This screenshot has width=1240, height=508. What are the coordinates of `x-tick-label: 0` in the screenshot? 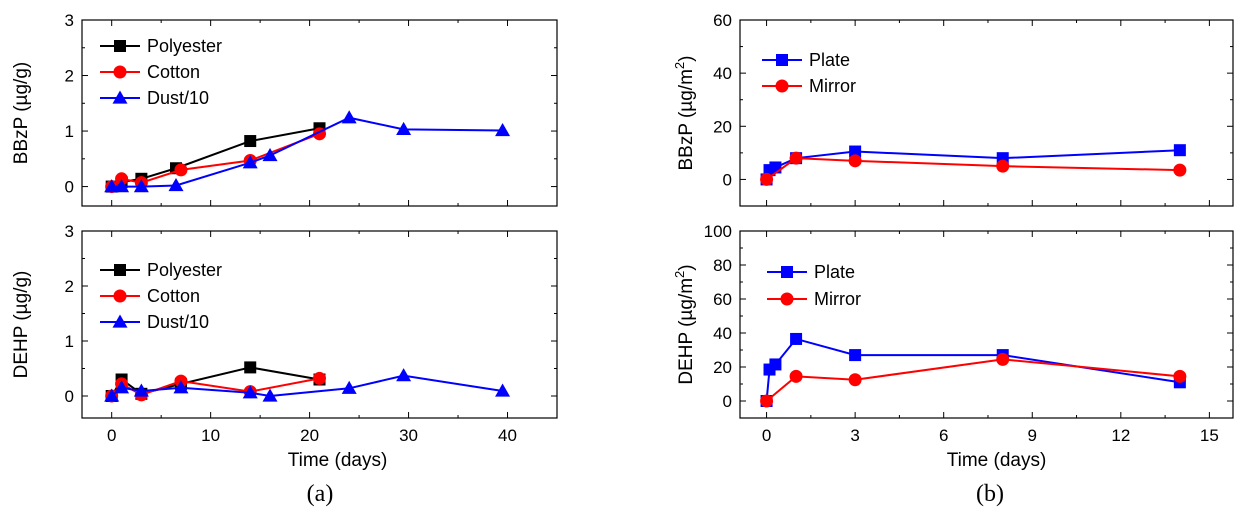 It's located at (766, 435).